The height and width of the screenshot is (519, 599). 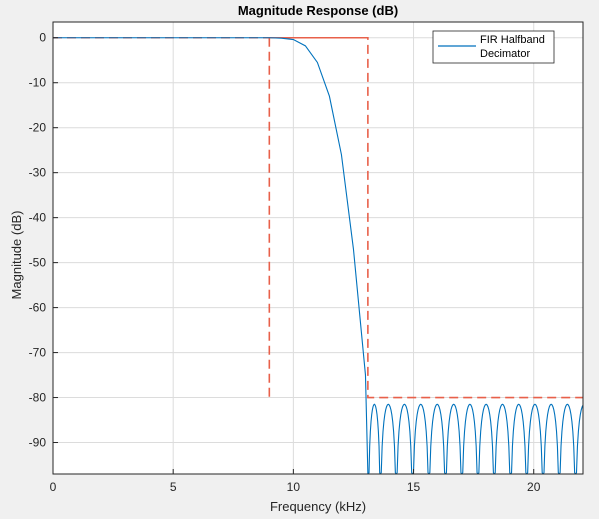 I want to click on y-tick-label: -30, so click(x=38, y=173).